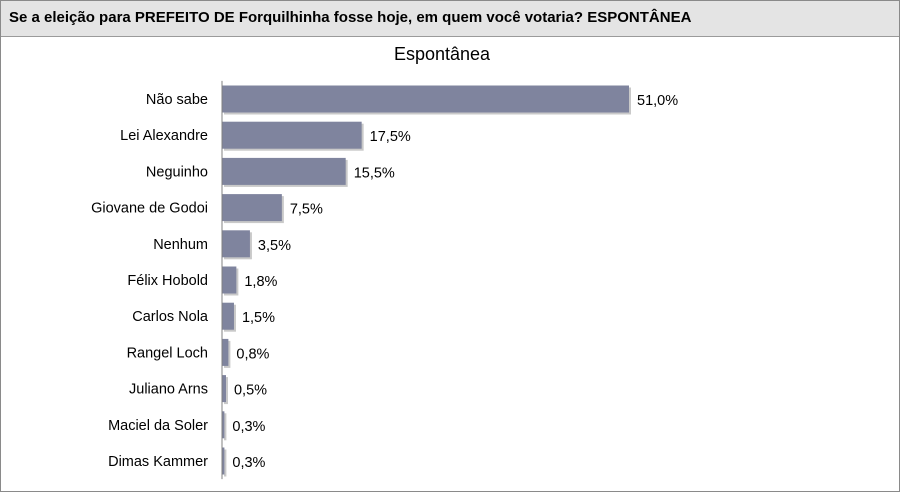  Describe the element at coordinates (177, 100) in the screenshot. I see `category-label: Não sabe` at that location.